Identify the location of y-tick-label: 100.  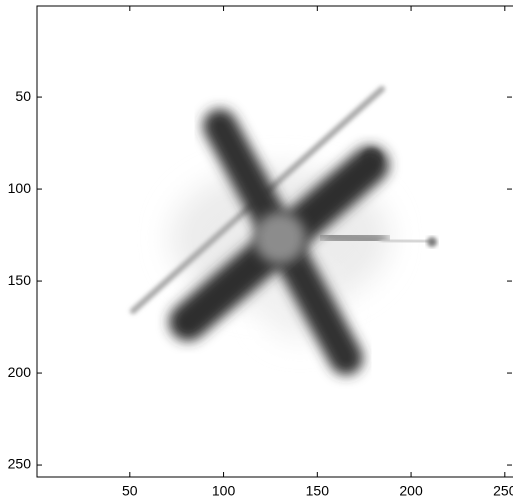
(20, 188).